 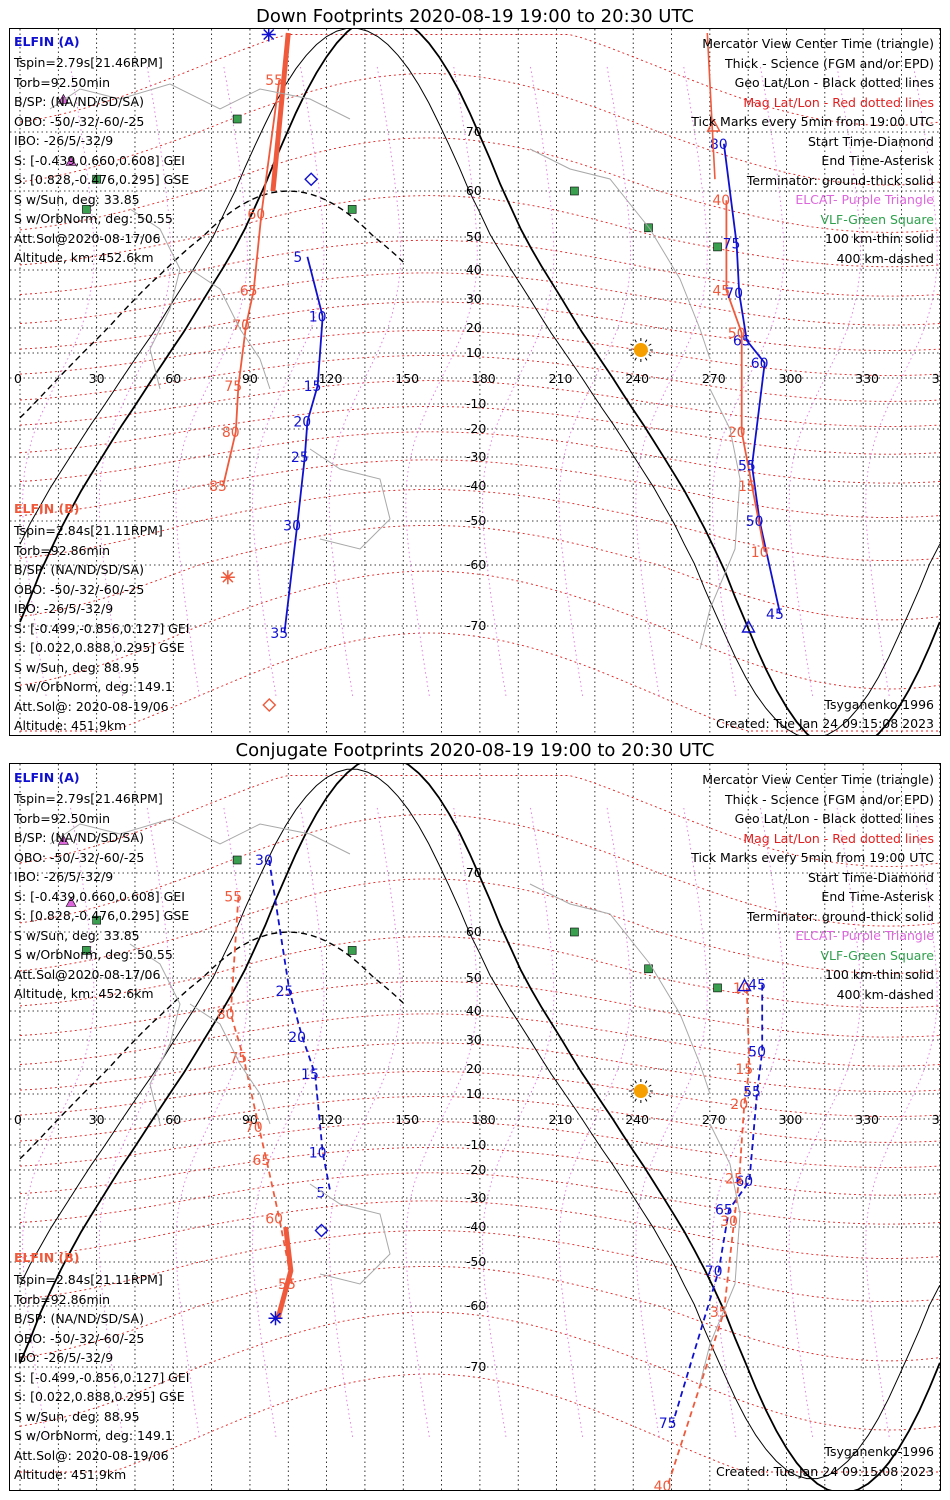 I want to click on info-line: B/SP: (NA/ND/SD/SA), so click(x=79, y=569).